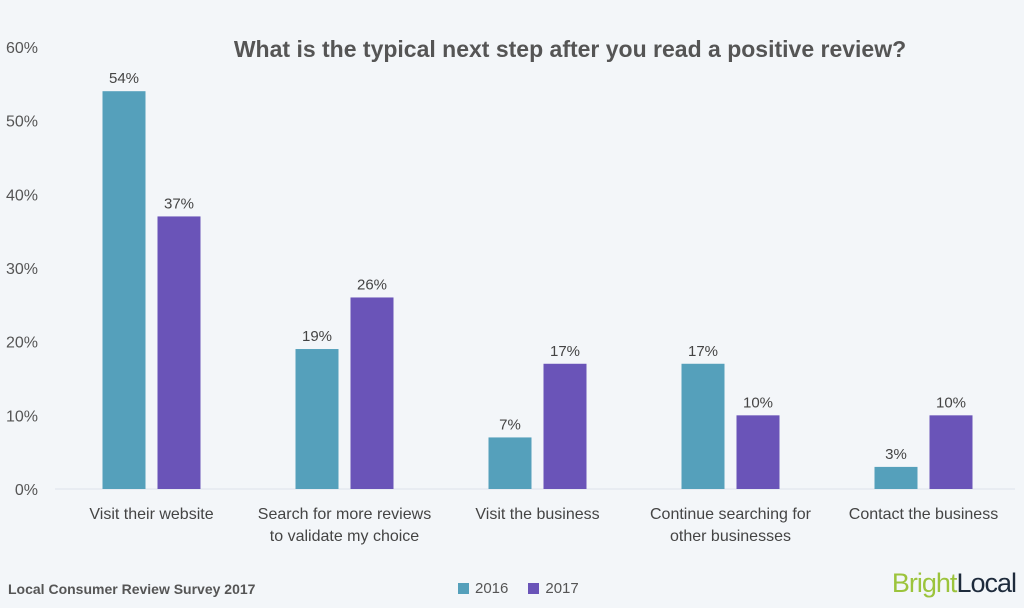 Image resolution: width=1024 pixels, height=608 pixels. Describe the element at coordinates (22, 269) in the screenshot. I see `y-tick-label: 30%` at that location.